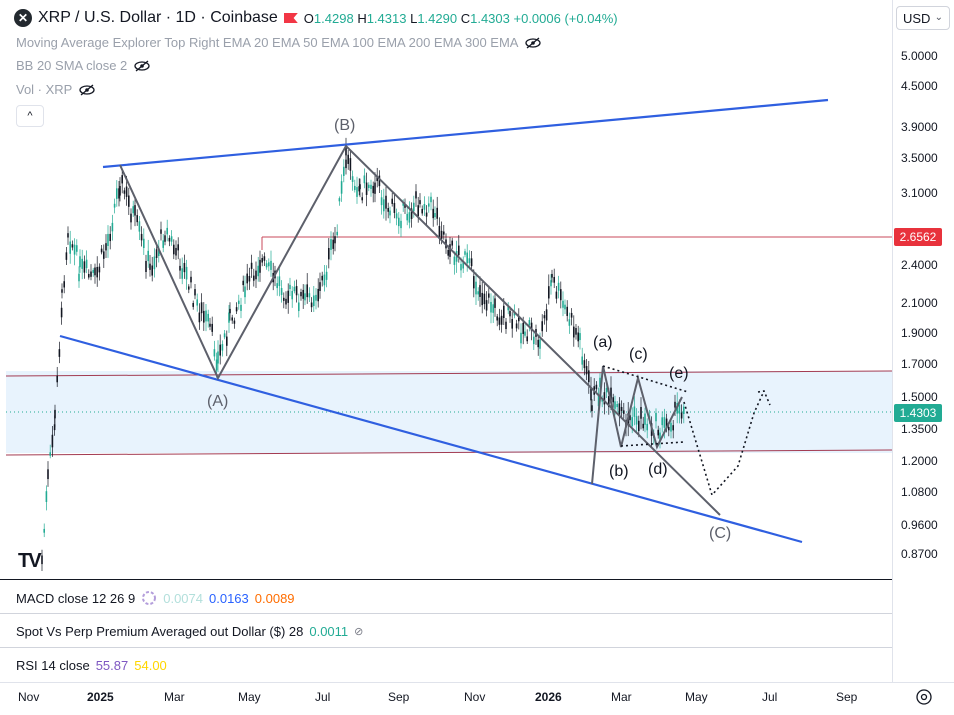 The image size is (954, 715). What do you see at coordinates (919, 158) in the screenshot?
I see `price-tick: 3.5000` at bounding box center [919, 158].